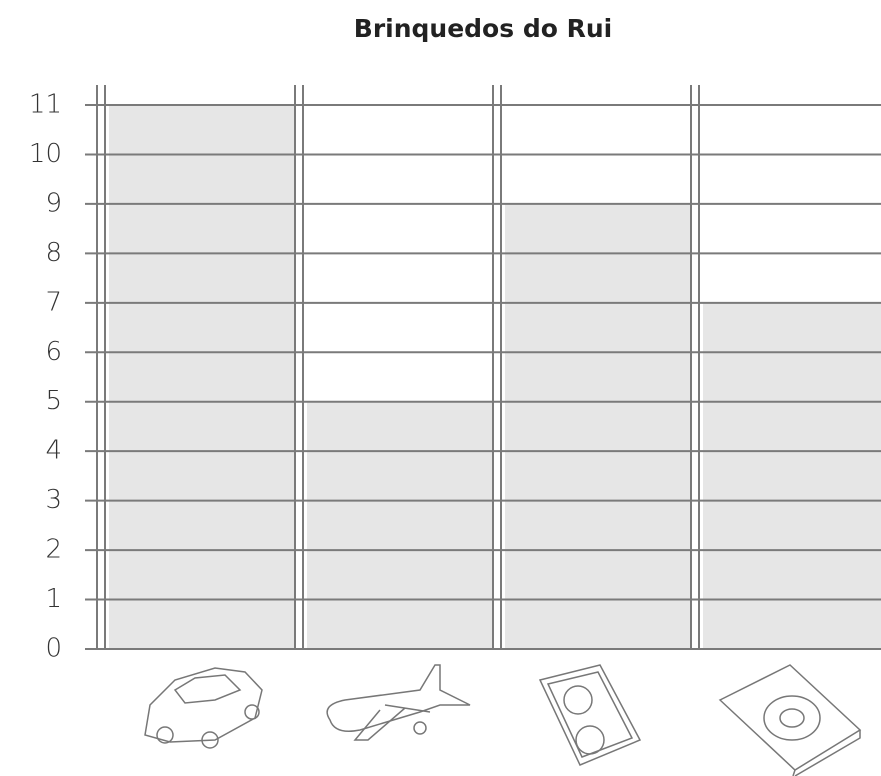 The height and width of the screenshot is (776, 881). Describe the element at coordinates (483, 28) in the screenshot. I see `chart-title: Brinquedos do Rui` at that location.